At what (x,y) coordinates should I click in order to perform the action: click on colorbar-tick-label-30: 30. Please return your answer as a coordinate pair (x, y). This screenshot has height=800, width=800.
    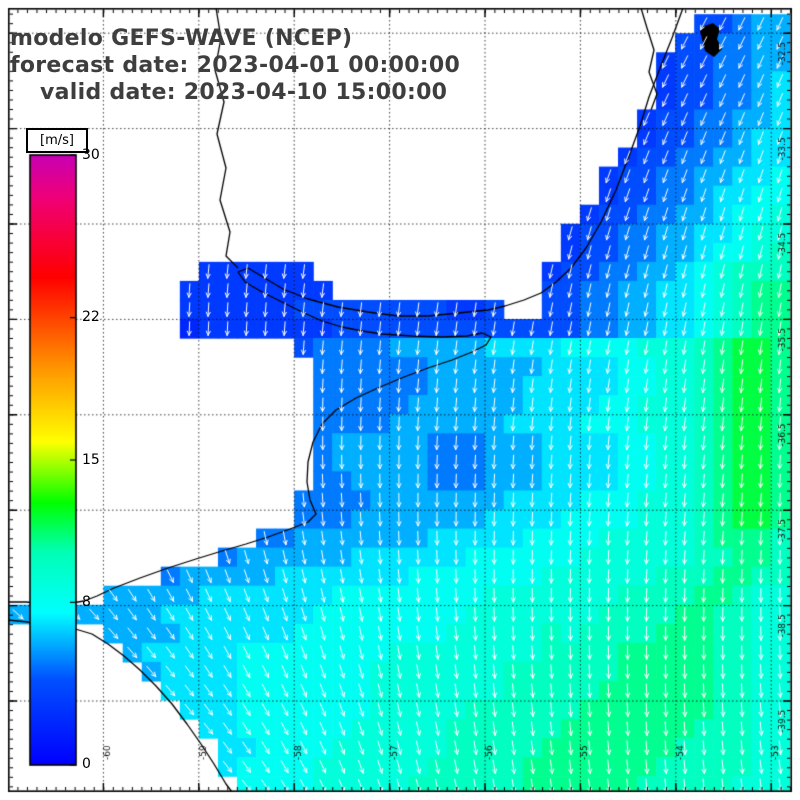
    Looking at the image, I should click on (91, 155).